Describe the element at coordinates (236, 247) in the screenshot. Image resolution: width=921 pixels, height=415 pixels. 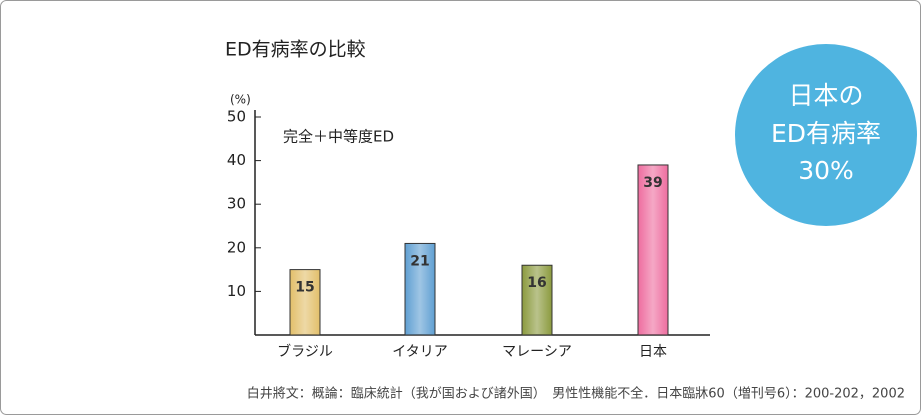
I see `y-tick-label: 20` at that location.